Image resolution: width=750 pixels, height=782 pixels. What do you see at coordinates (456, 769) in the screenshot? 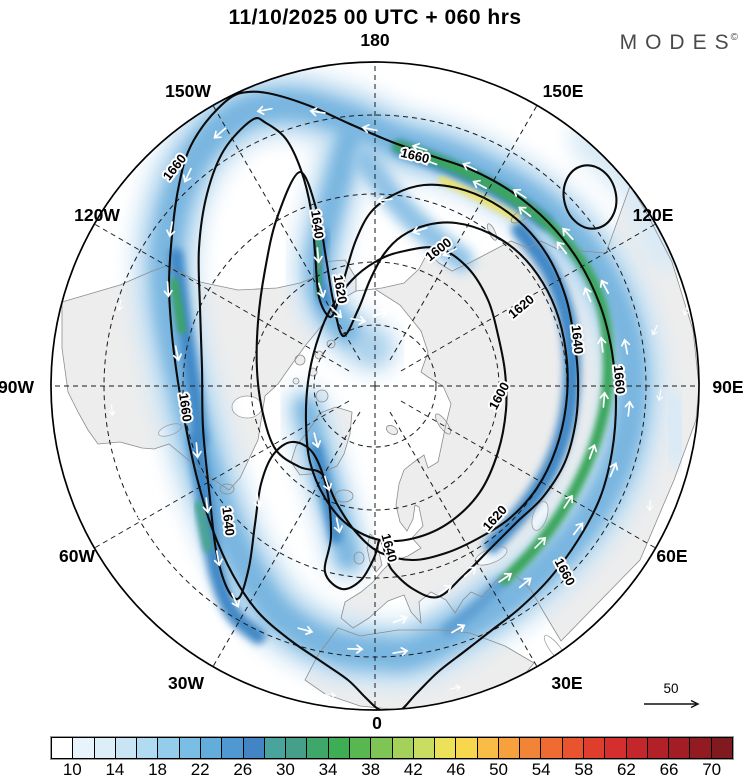
I see `colorbar-tick: 46` at bounding box center [456, 769].